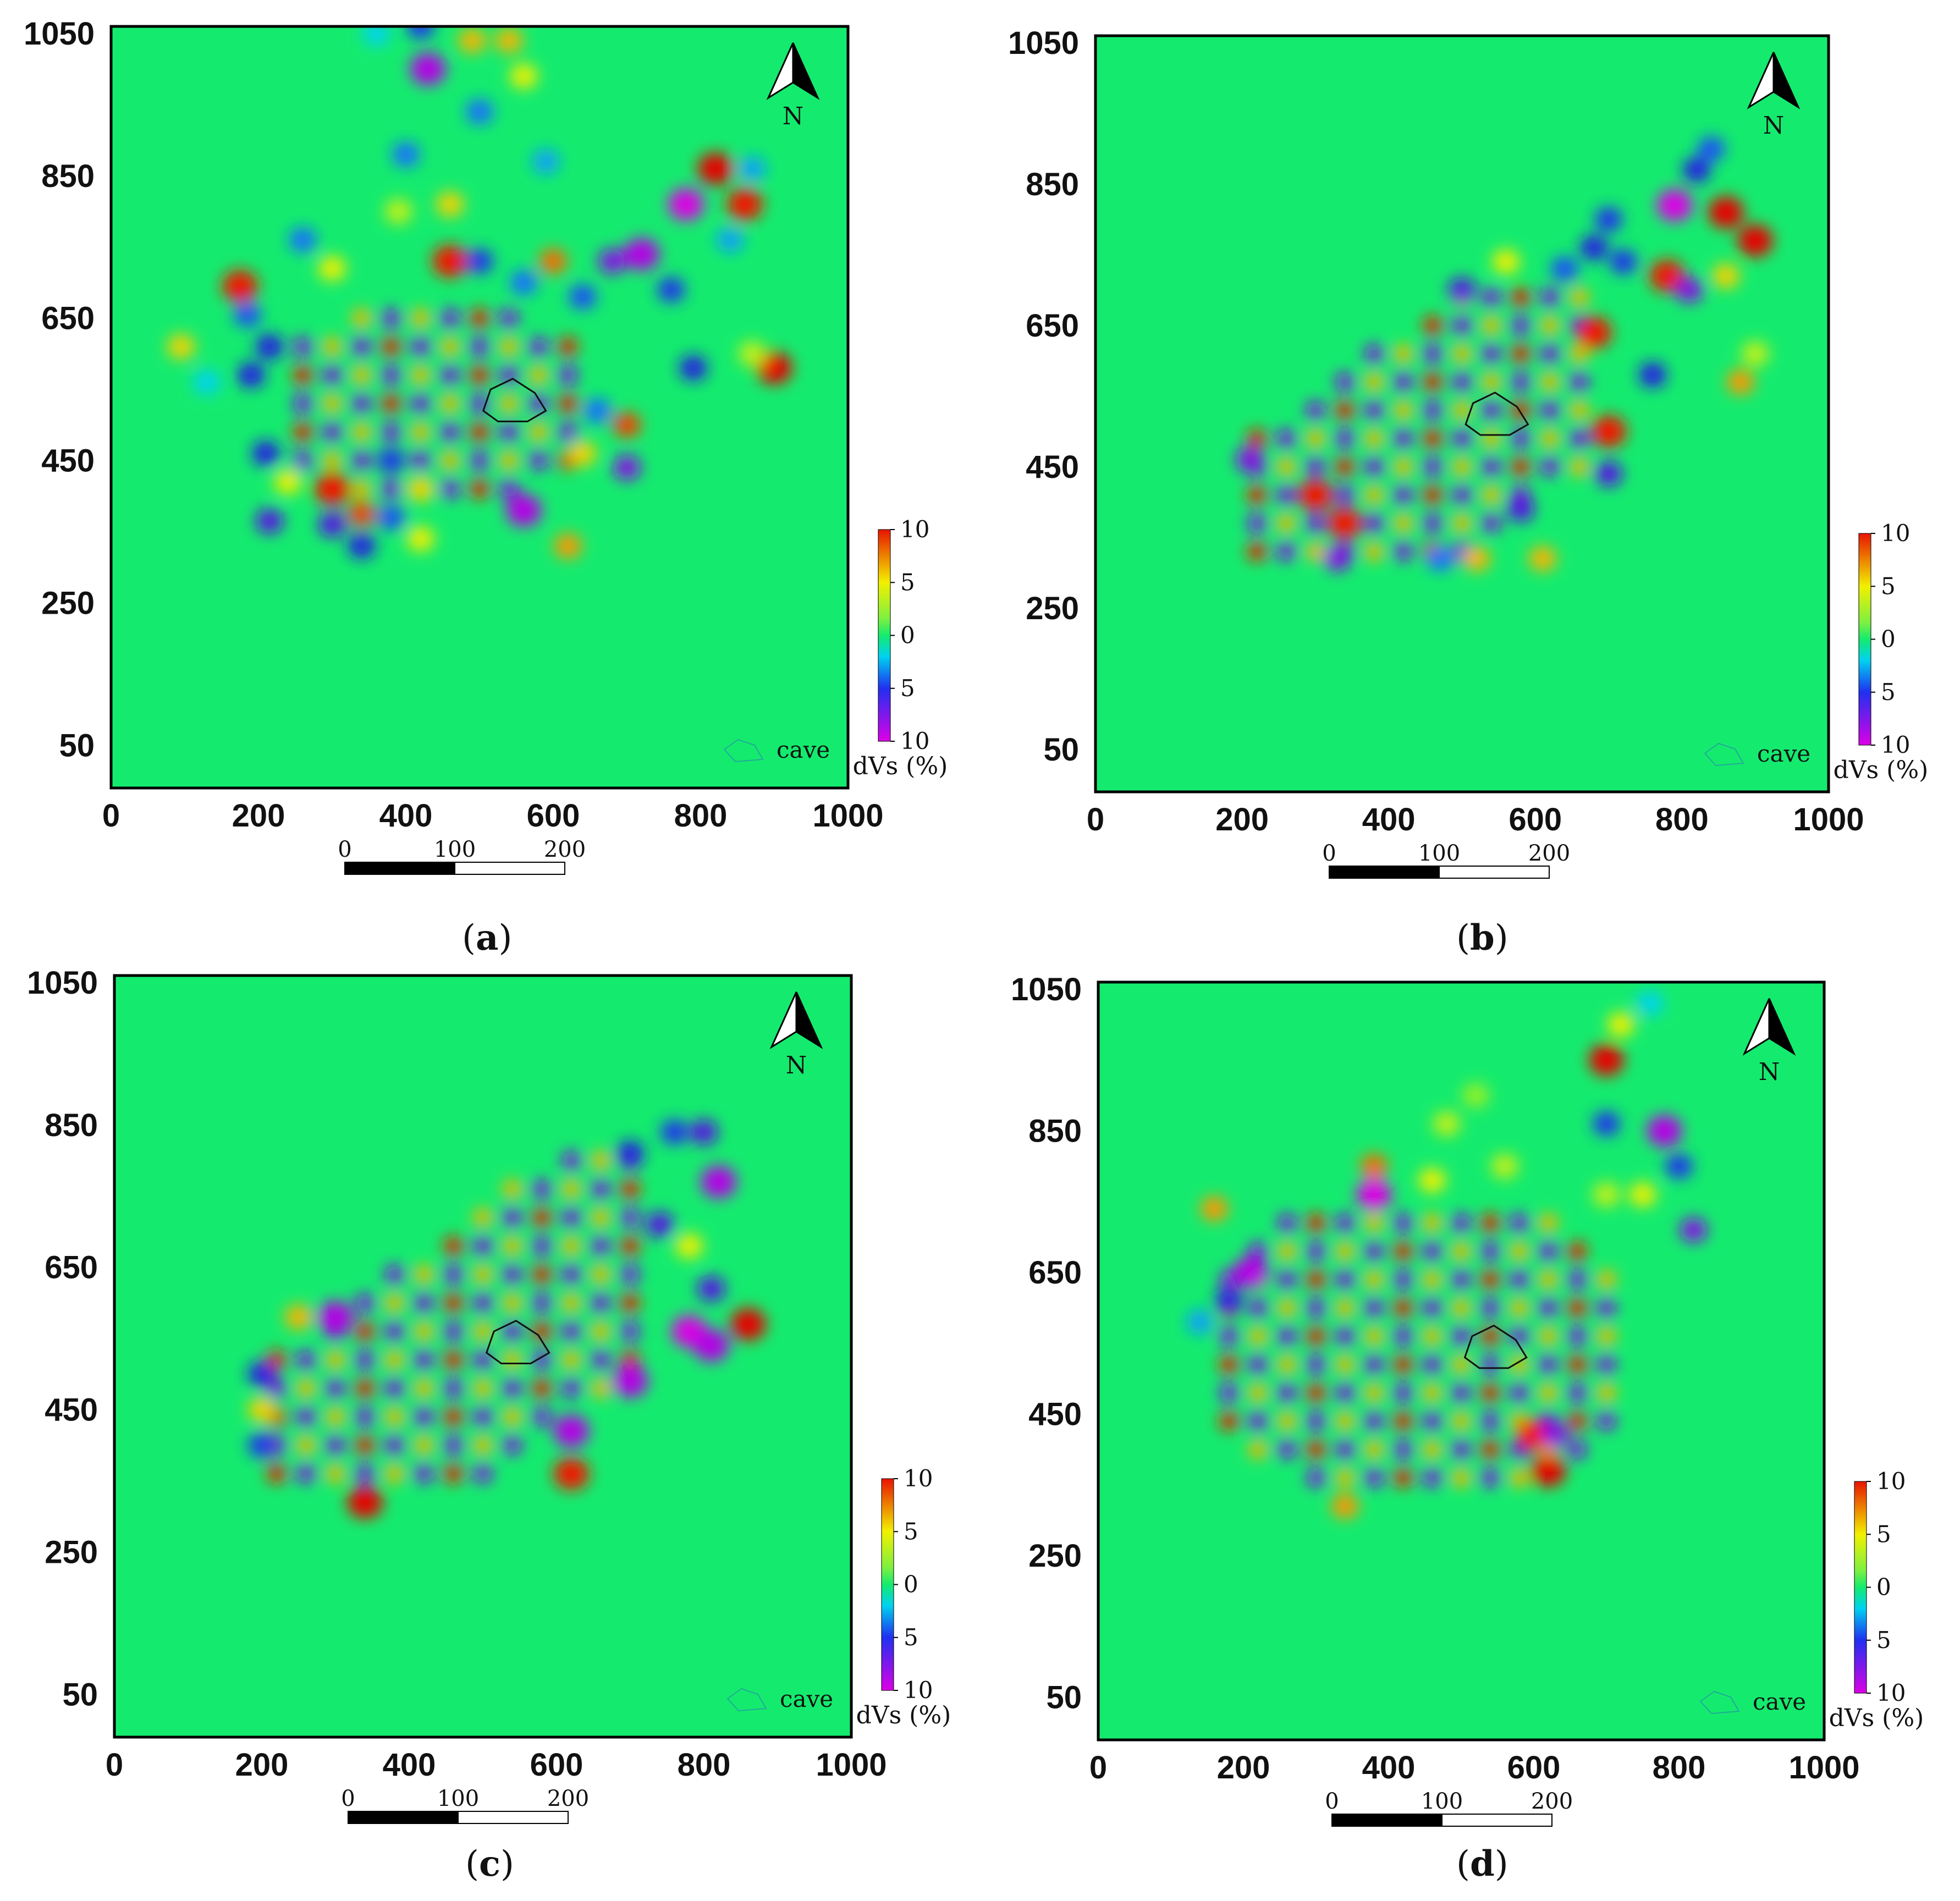  Describe the element at coordinates (568, 1799) in the screenshot. I see `scale-bar-label: 200` at that location.